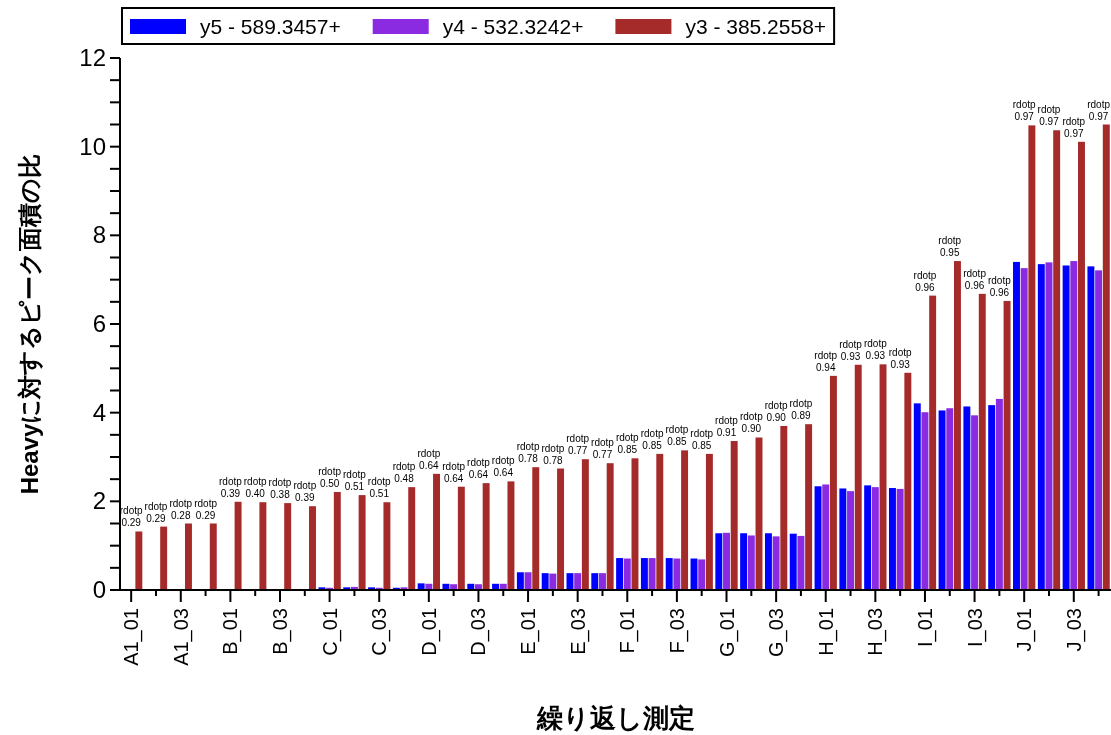 The width and height of the screenshot is (1111, 735). What do you see at coordinates (280, 489) in the screenshot?
I see `annotation: rdotp 0.38` at bounding box center [280, 489].